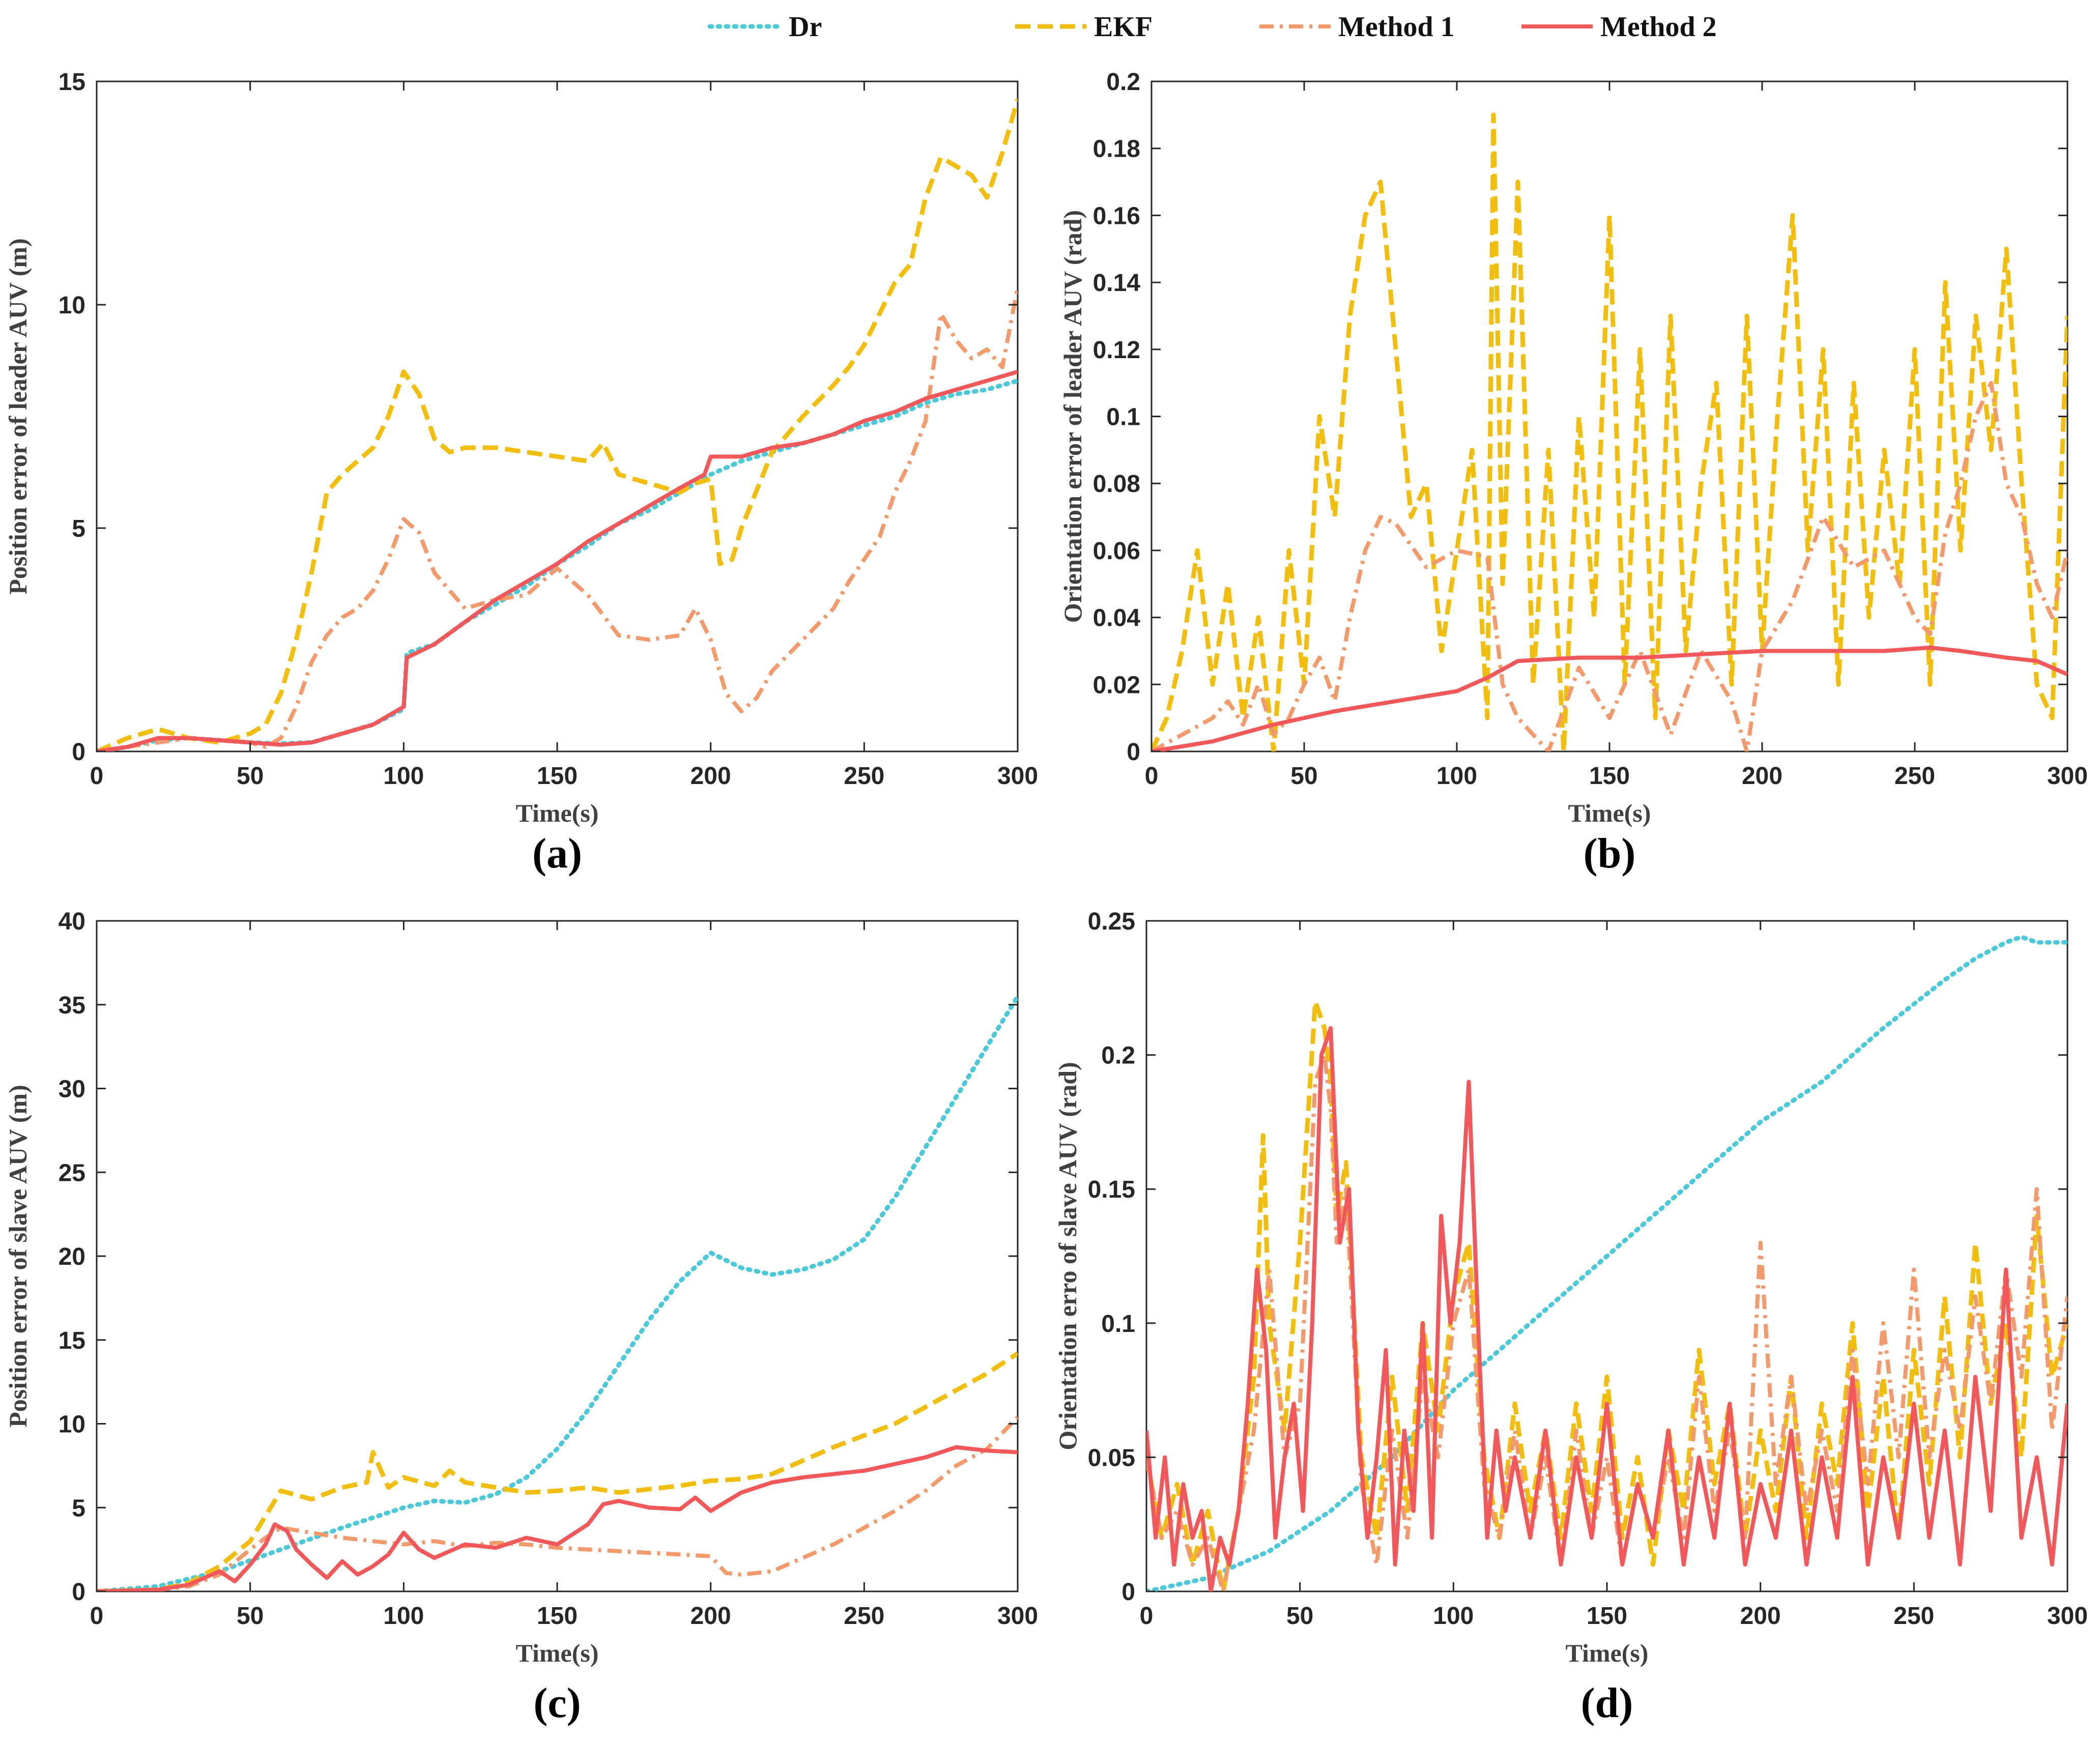  What do you see at coordinates (765, 27) in the screenshot?
I see `legend-item-dr: Dr` at bounding box center [765, 27].